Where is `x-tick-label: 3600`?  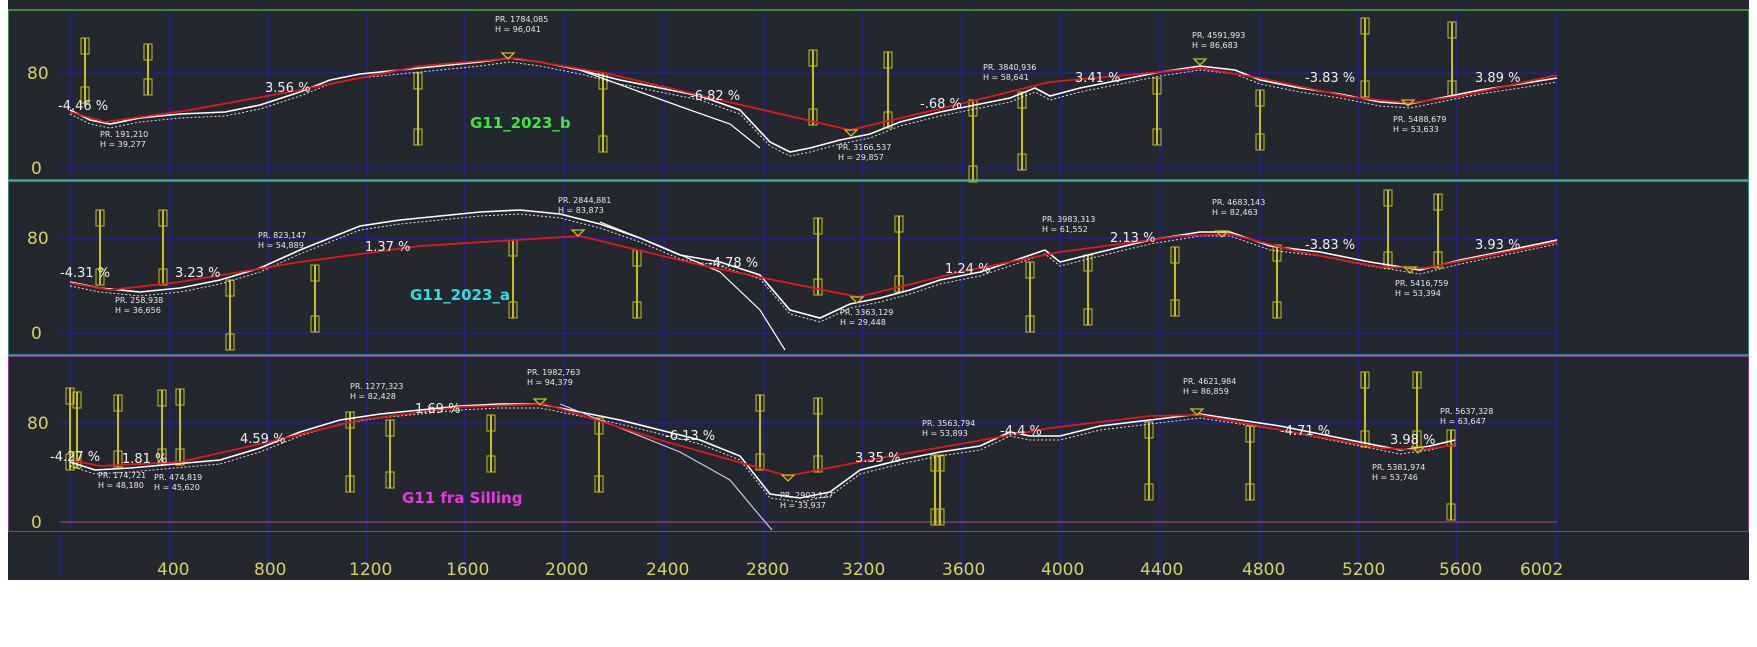
x-tick-label: 3600 is located at coordinates (963, 570).